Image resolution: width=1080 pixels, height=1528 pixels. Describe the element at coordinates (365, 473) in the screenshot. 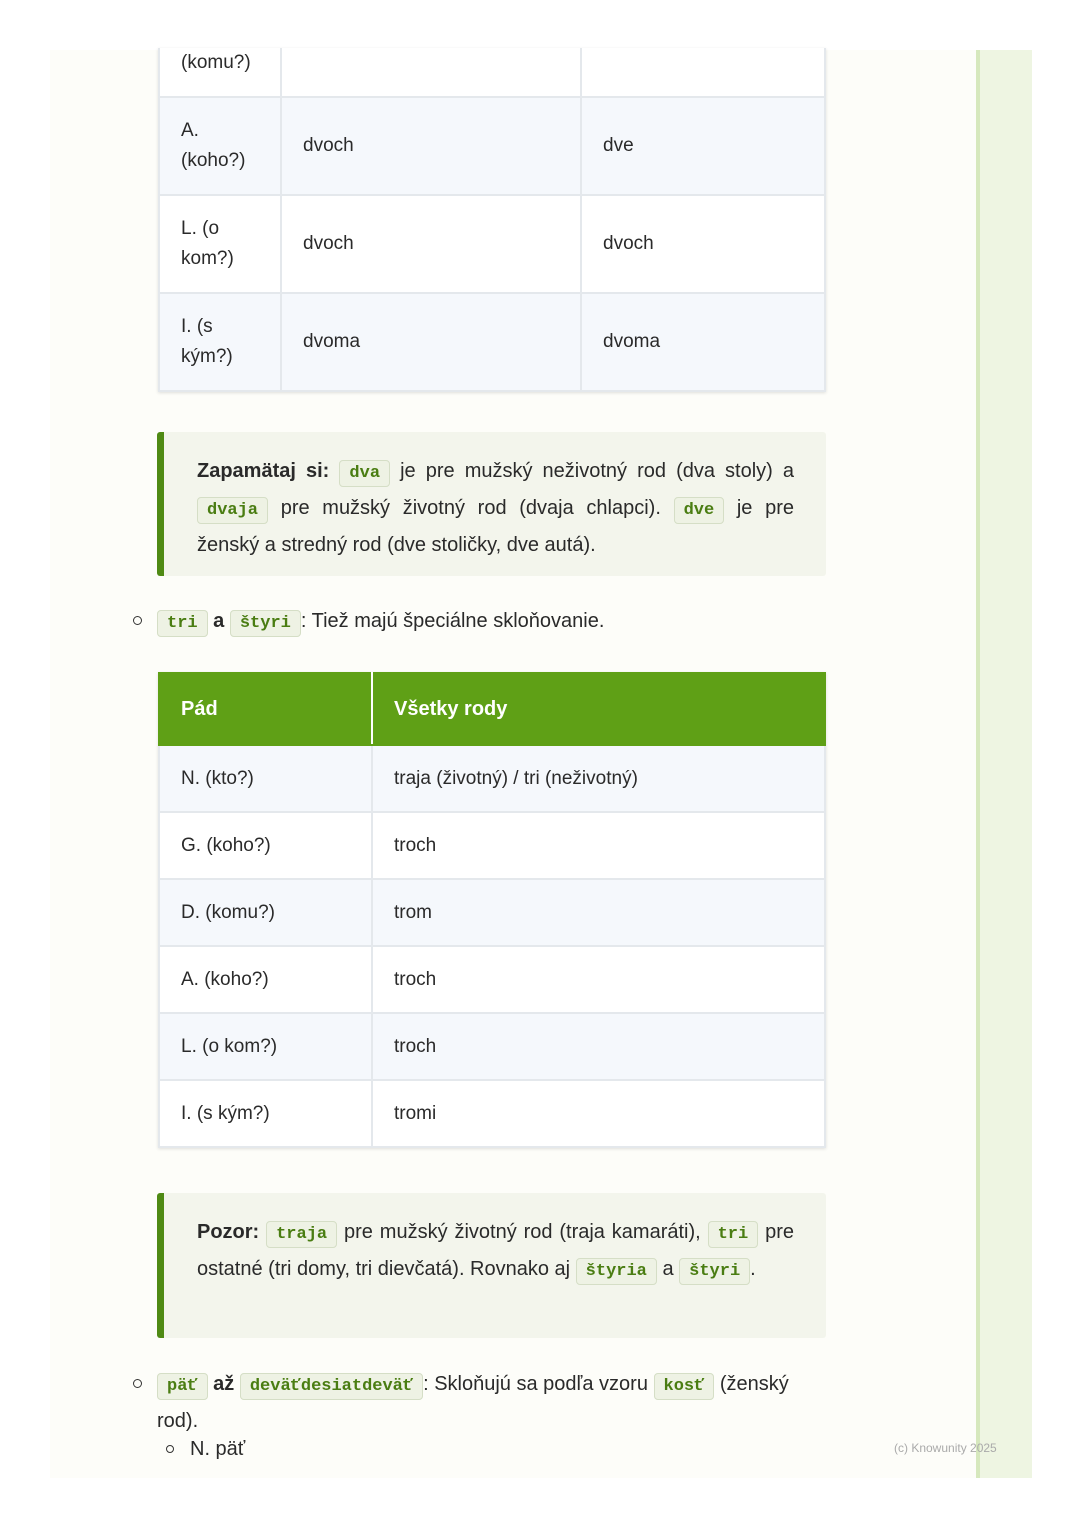

I see `code-dva: dva` at that location.